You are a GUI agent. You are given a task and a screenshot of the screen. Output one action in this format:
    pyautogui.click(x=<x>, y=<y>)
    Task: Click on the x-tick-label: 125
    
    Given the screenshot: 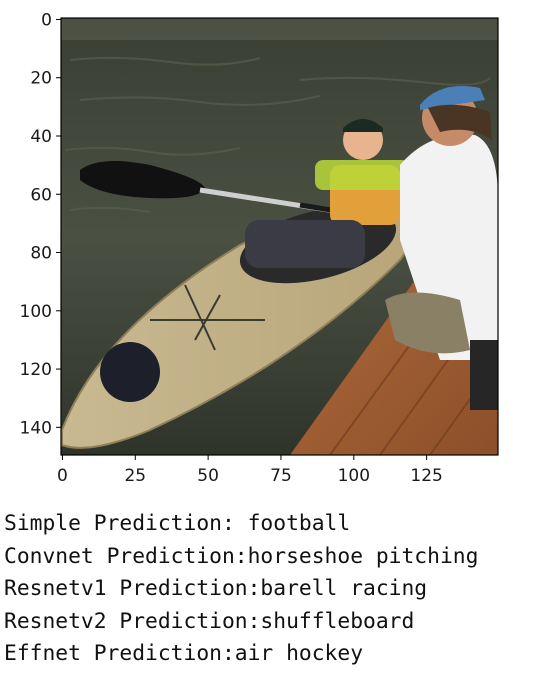 What is the action you would take?
    pyautogui.click(x=426, y=476)
    